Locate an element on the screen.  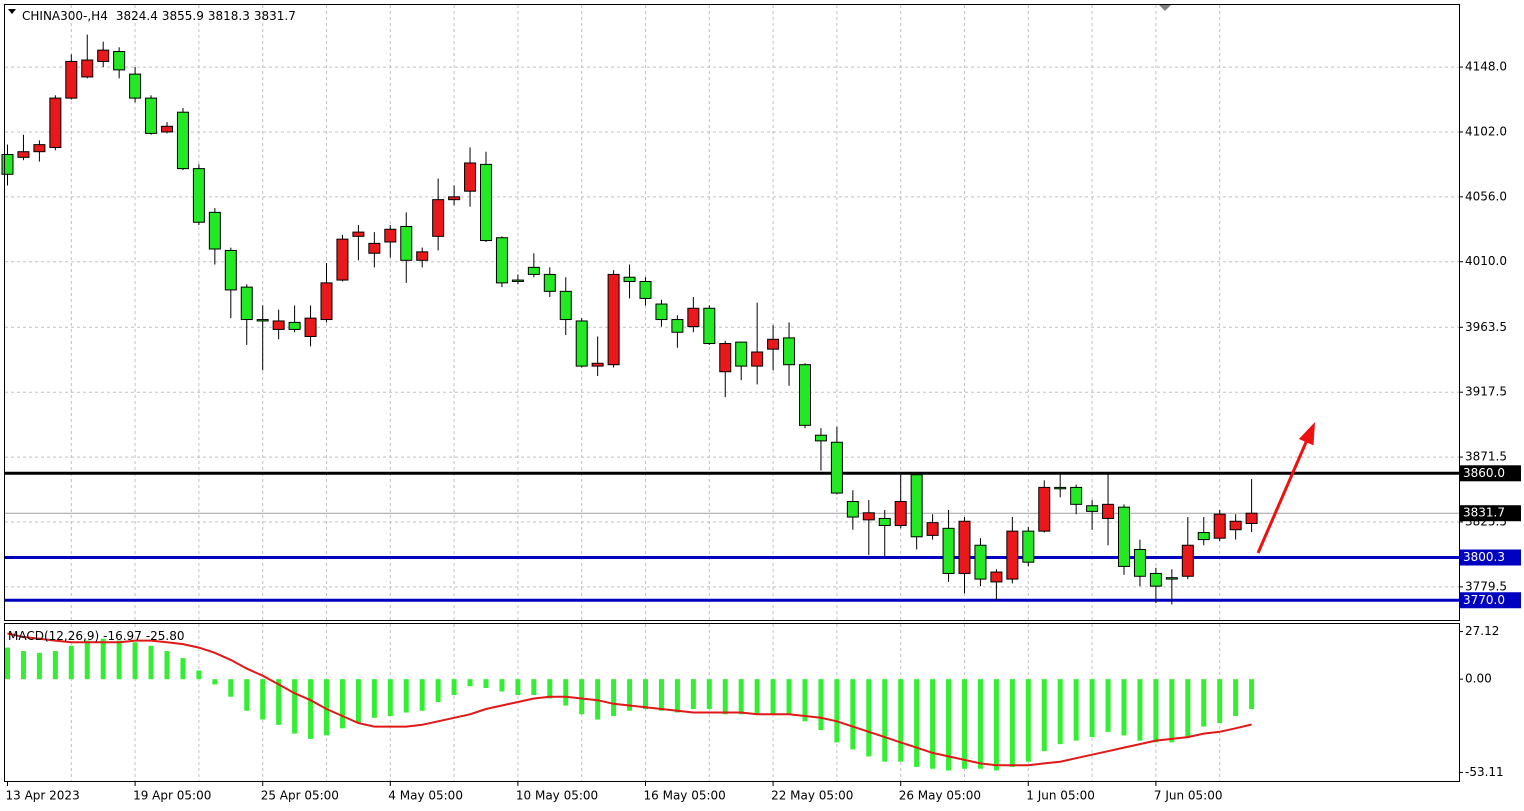
y-tick-label: 4148.0 is located at coordinates (1486, 67).